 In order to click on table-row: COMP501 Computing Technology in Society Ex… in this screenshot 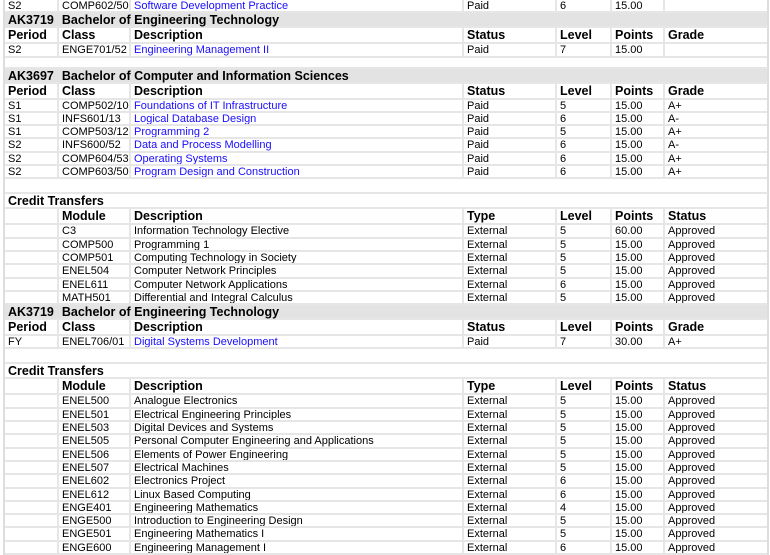, I will do `click(387, 258)`.